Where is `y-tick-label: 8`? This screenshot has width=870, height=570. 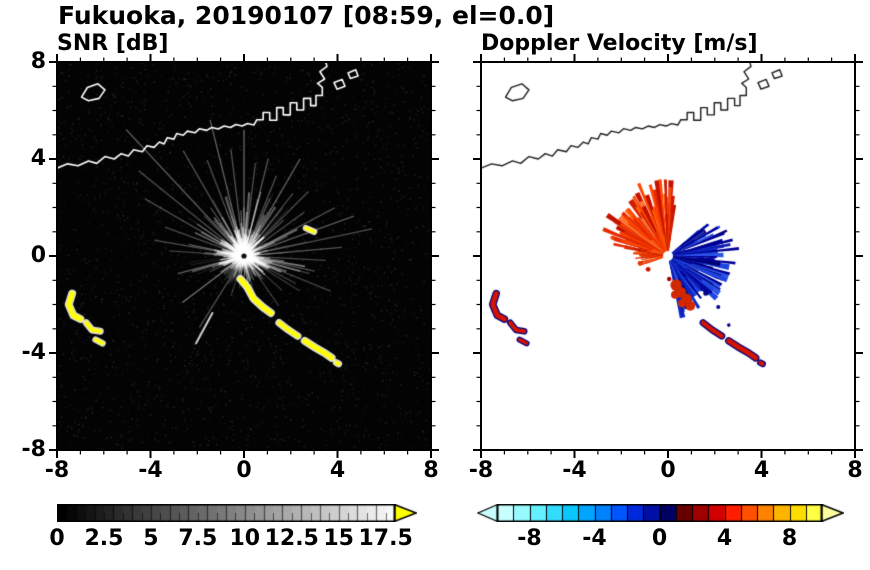
y-tick-label: 8 is located at coordinates (38, 61).